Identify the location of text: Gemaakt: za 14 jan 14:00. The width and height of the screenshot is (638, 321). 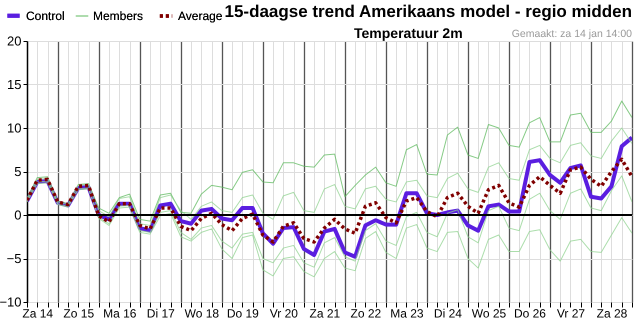
(572, 34).